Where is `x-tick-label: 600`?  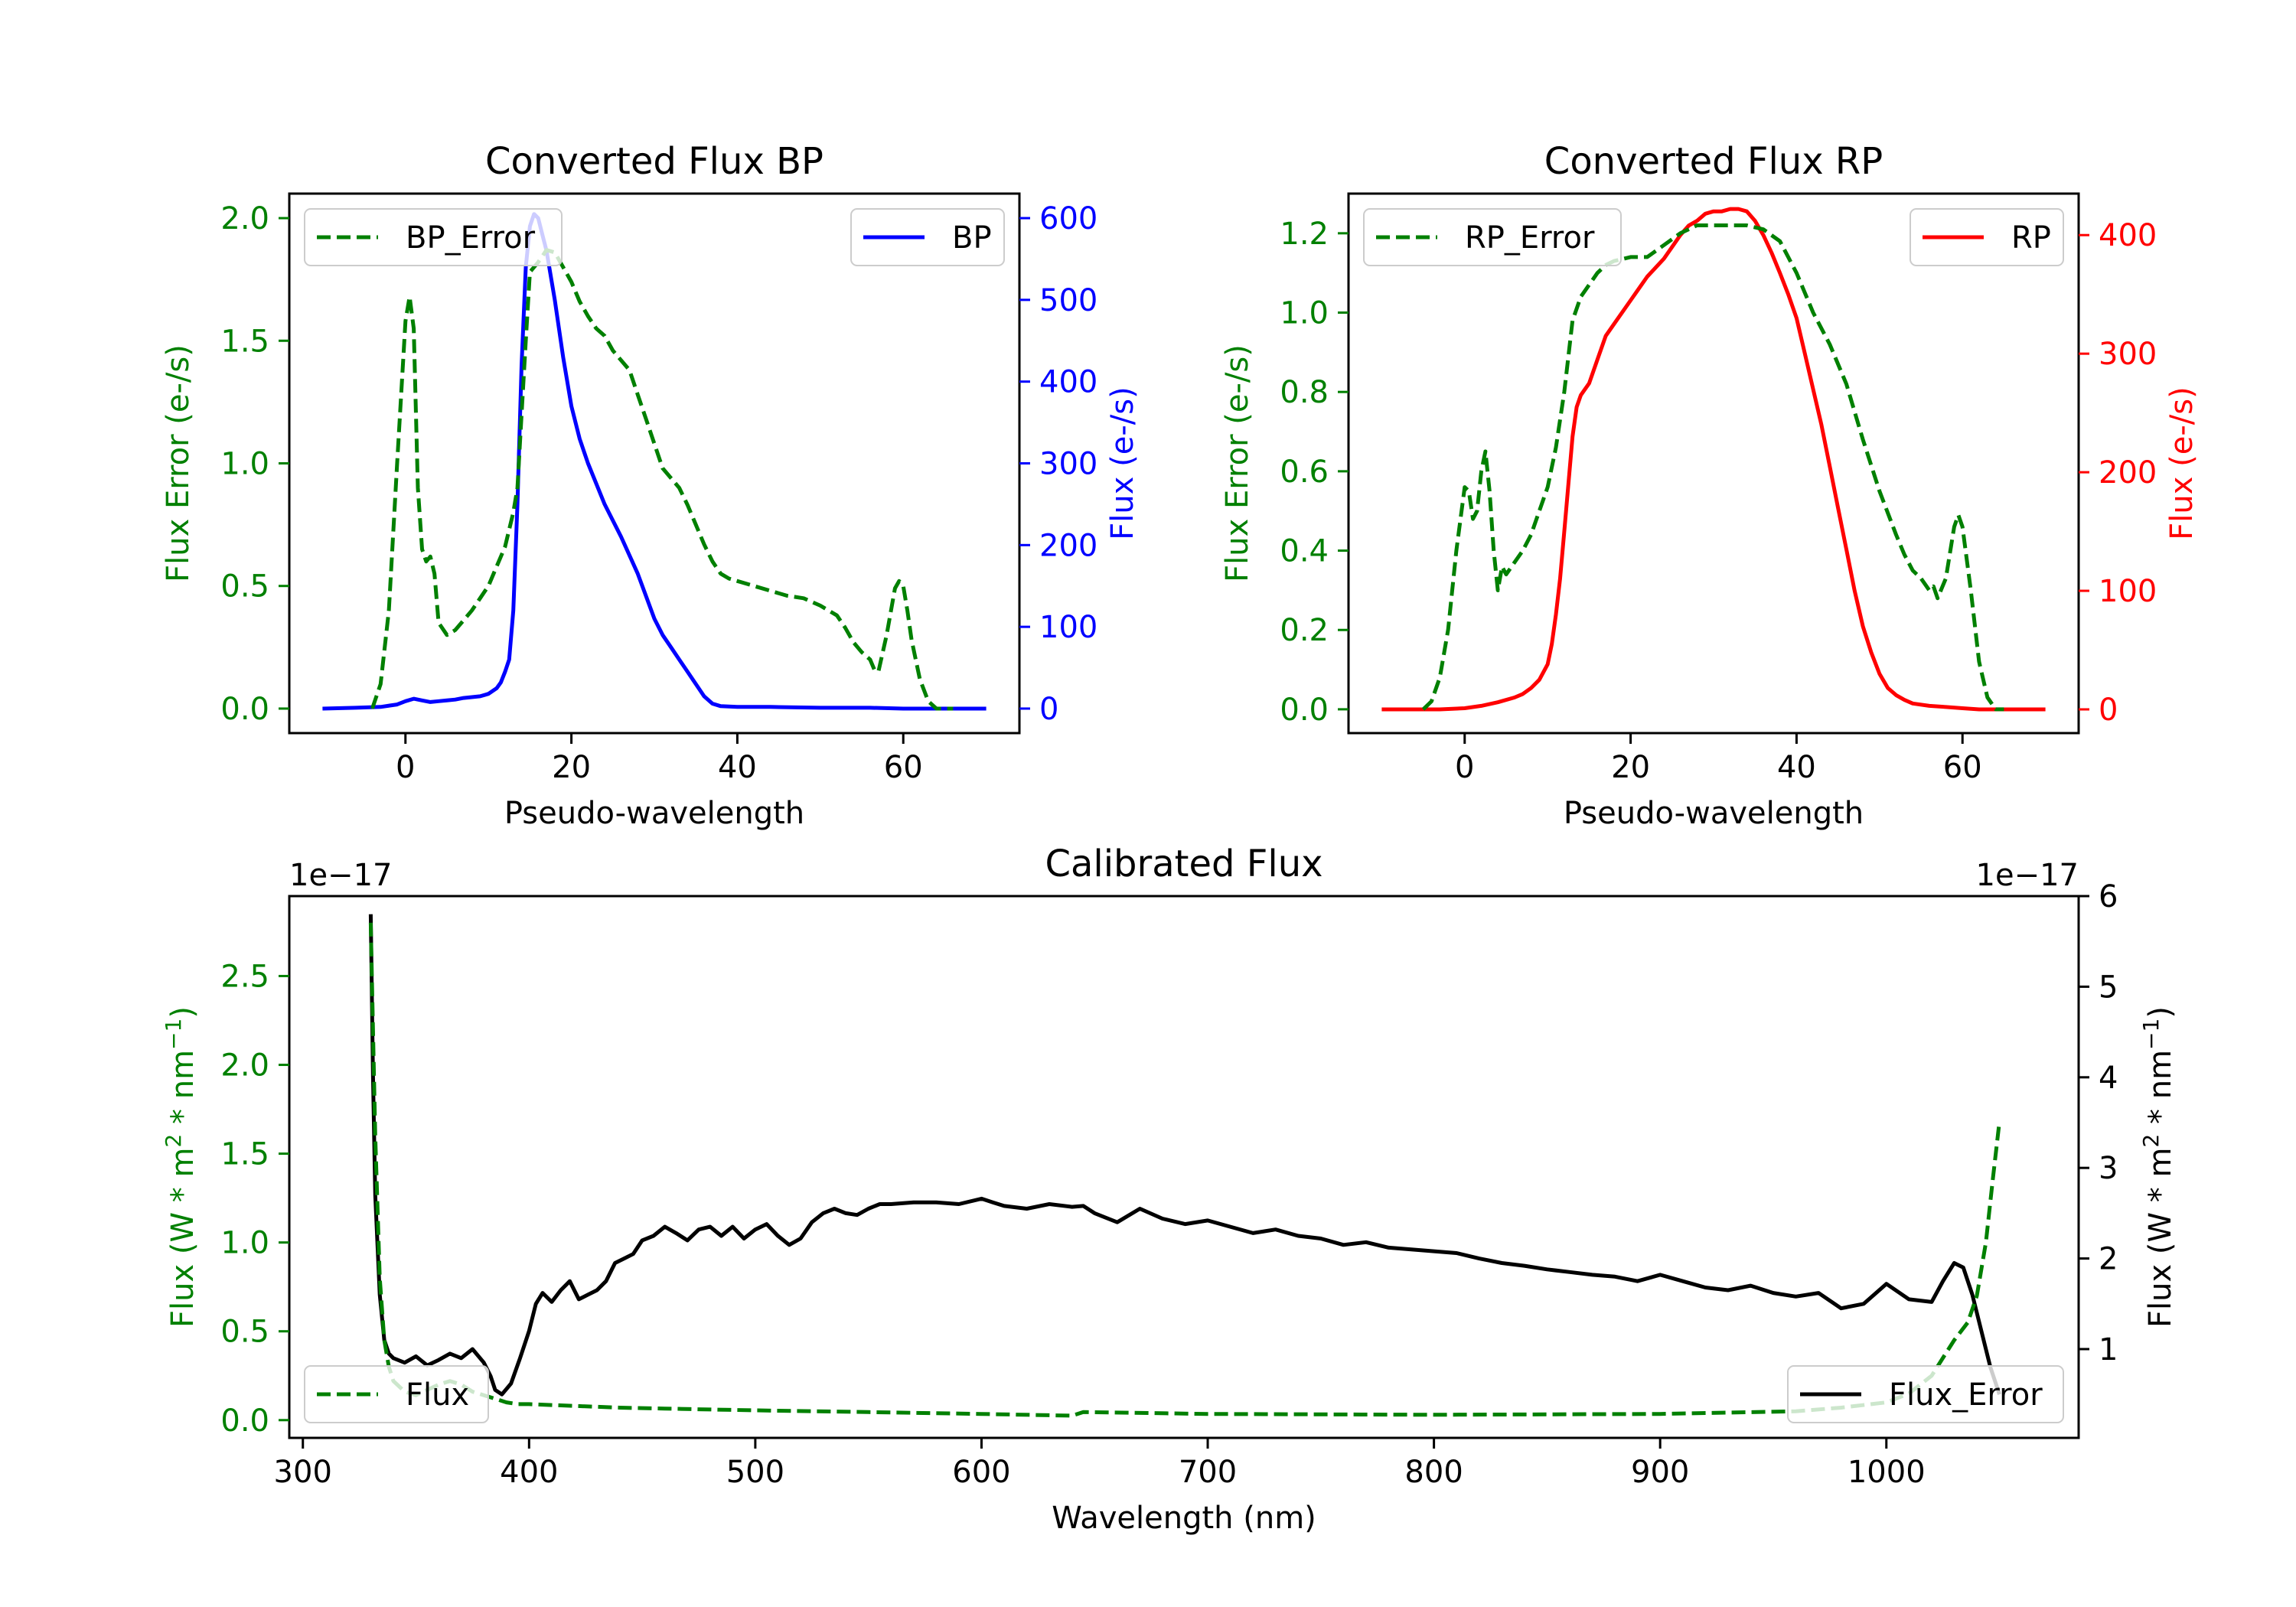 x-tick-label: 600 is located at coordinates (981, 1473).